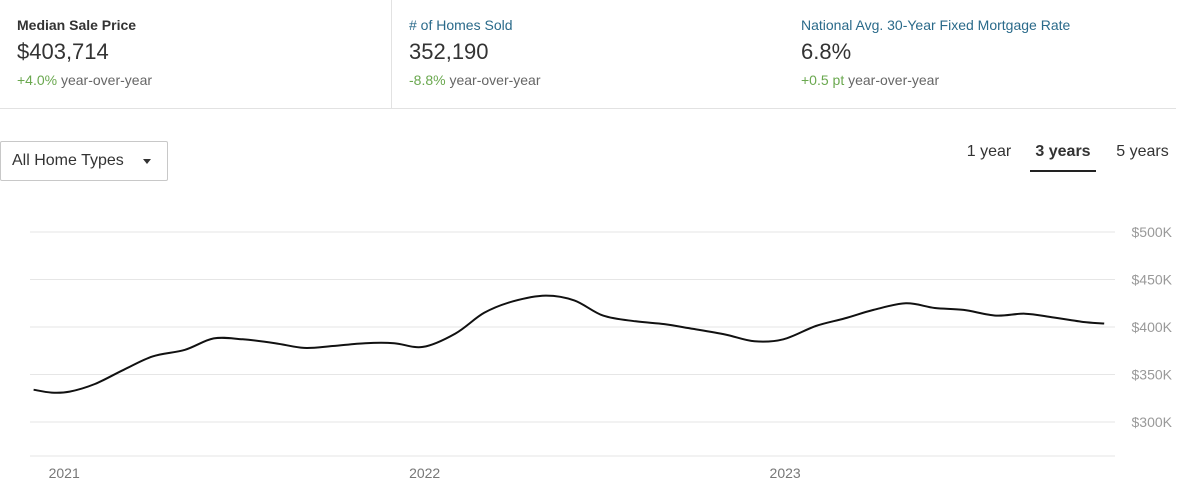 The image size is (1190, 500). What do you see at coordinates (1142, 151) in the screenshot?
I see `tab-5-years: 5 years` at bounding box center [1142, 151].